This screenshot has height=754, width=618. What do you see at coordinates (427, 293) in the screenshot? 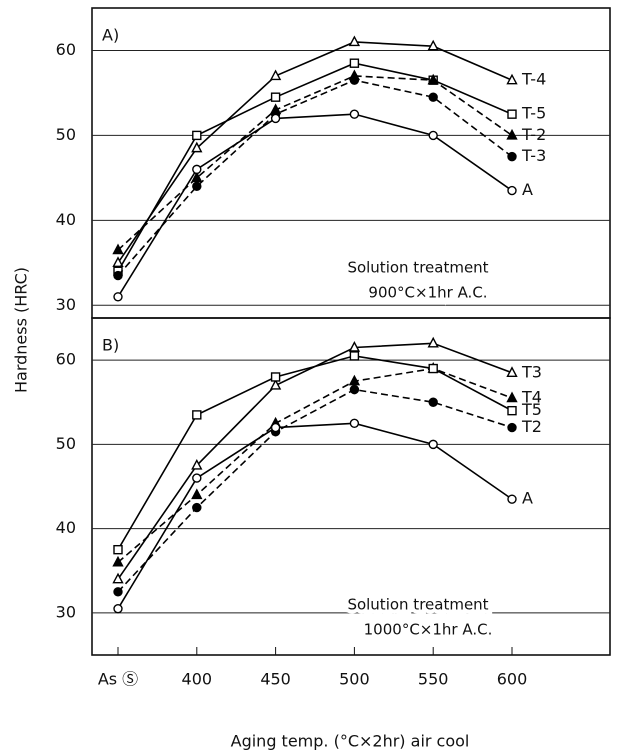
I see `annotation: 900°C×1hr A.C.` at bounding box center [427, 293].